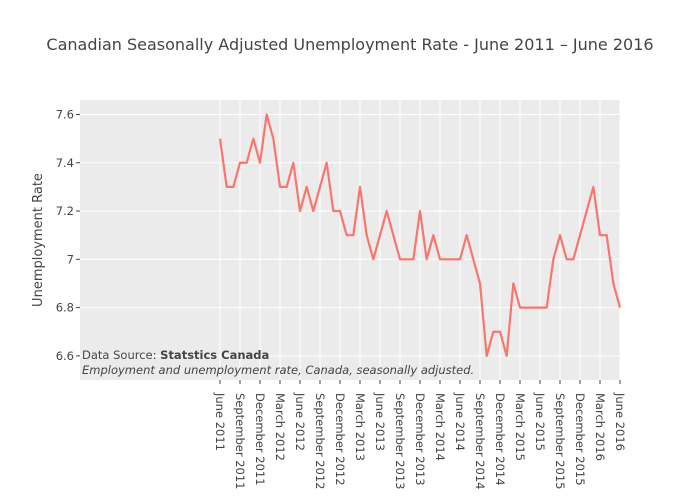 This screenshot has height=504, width=700. Describe the element at coordinates (65, 211) in the screenshot. I see `y-tick-label: 7.2` at that location.